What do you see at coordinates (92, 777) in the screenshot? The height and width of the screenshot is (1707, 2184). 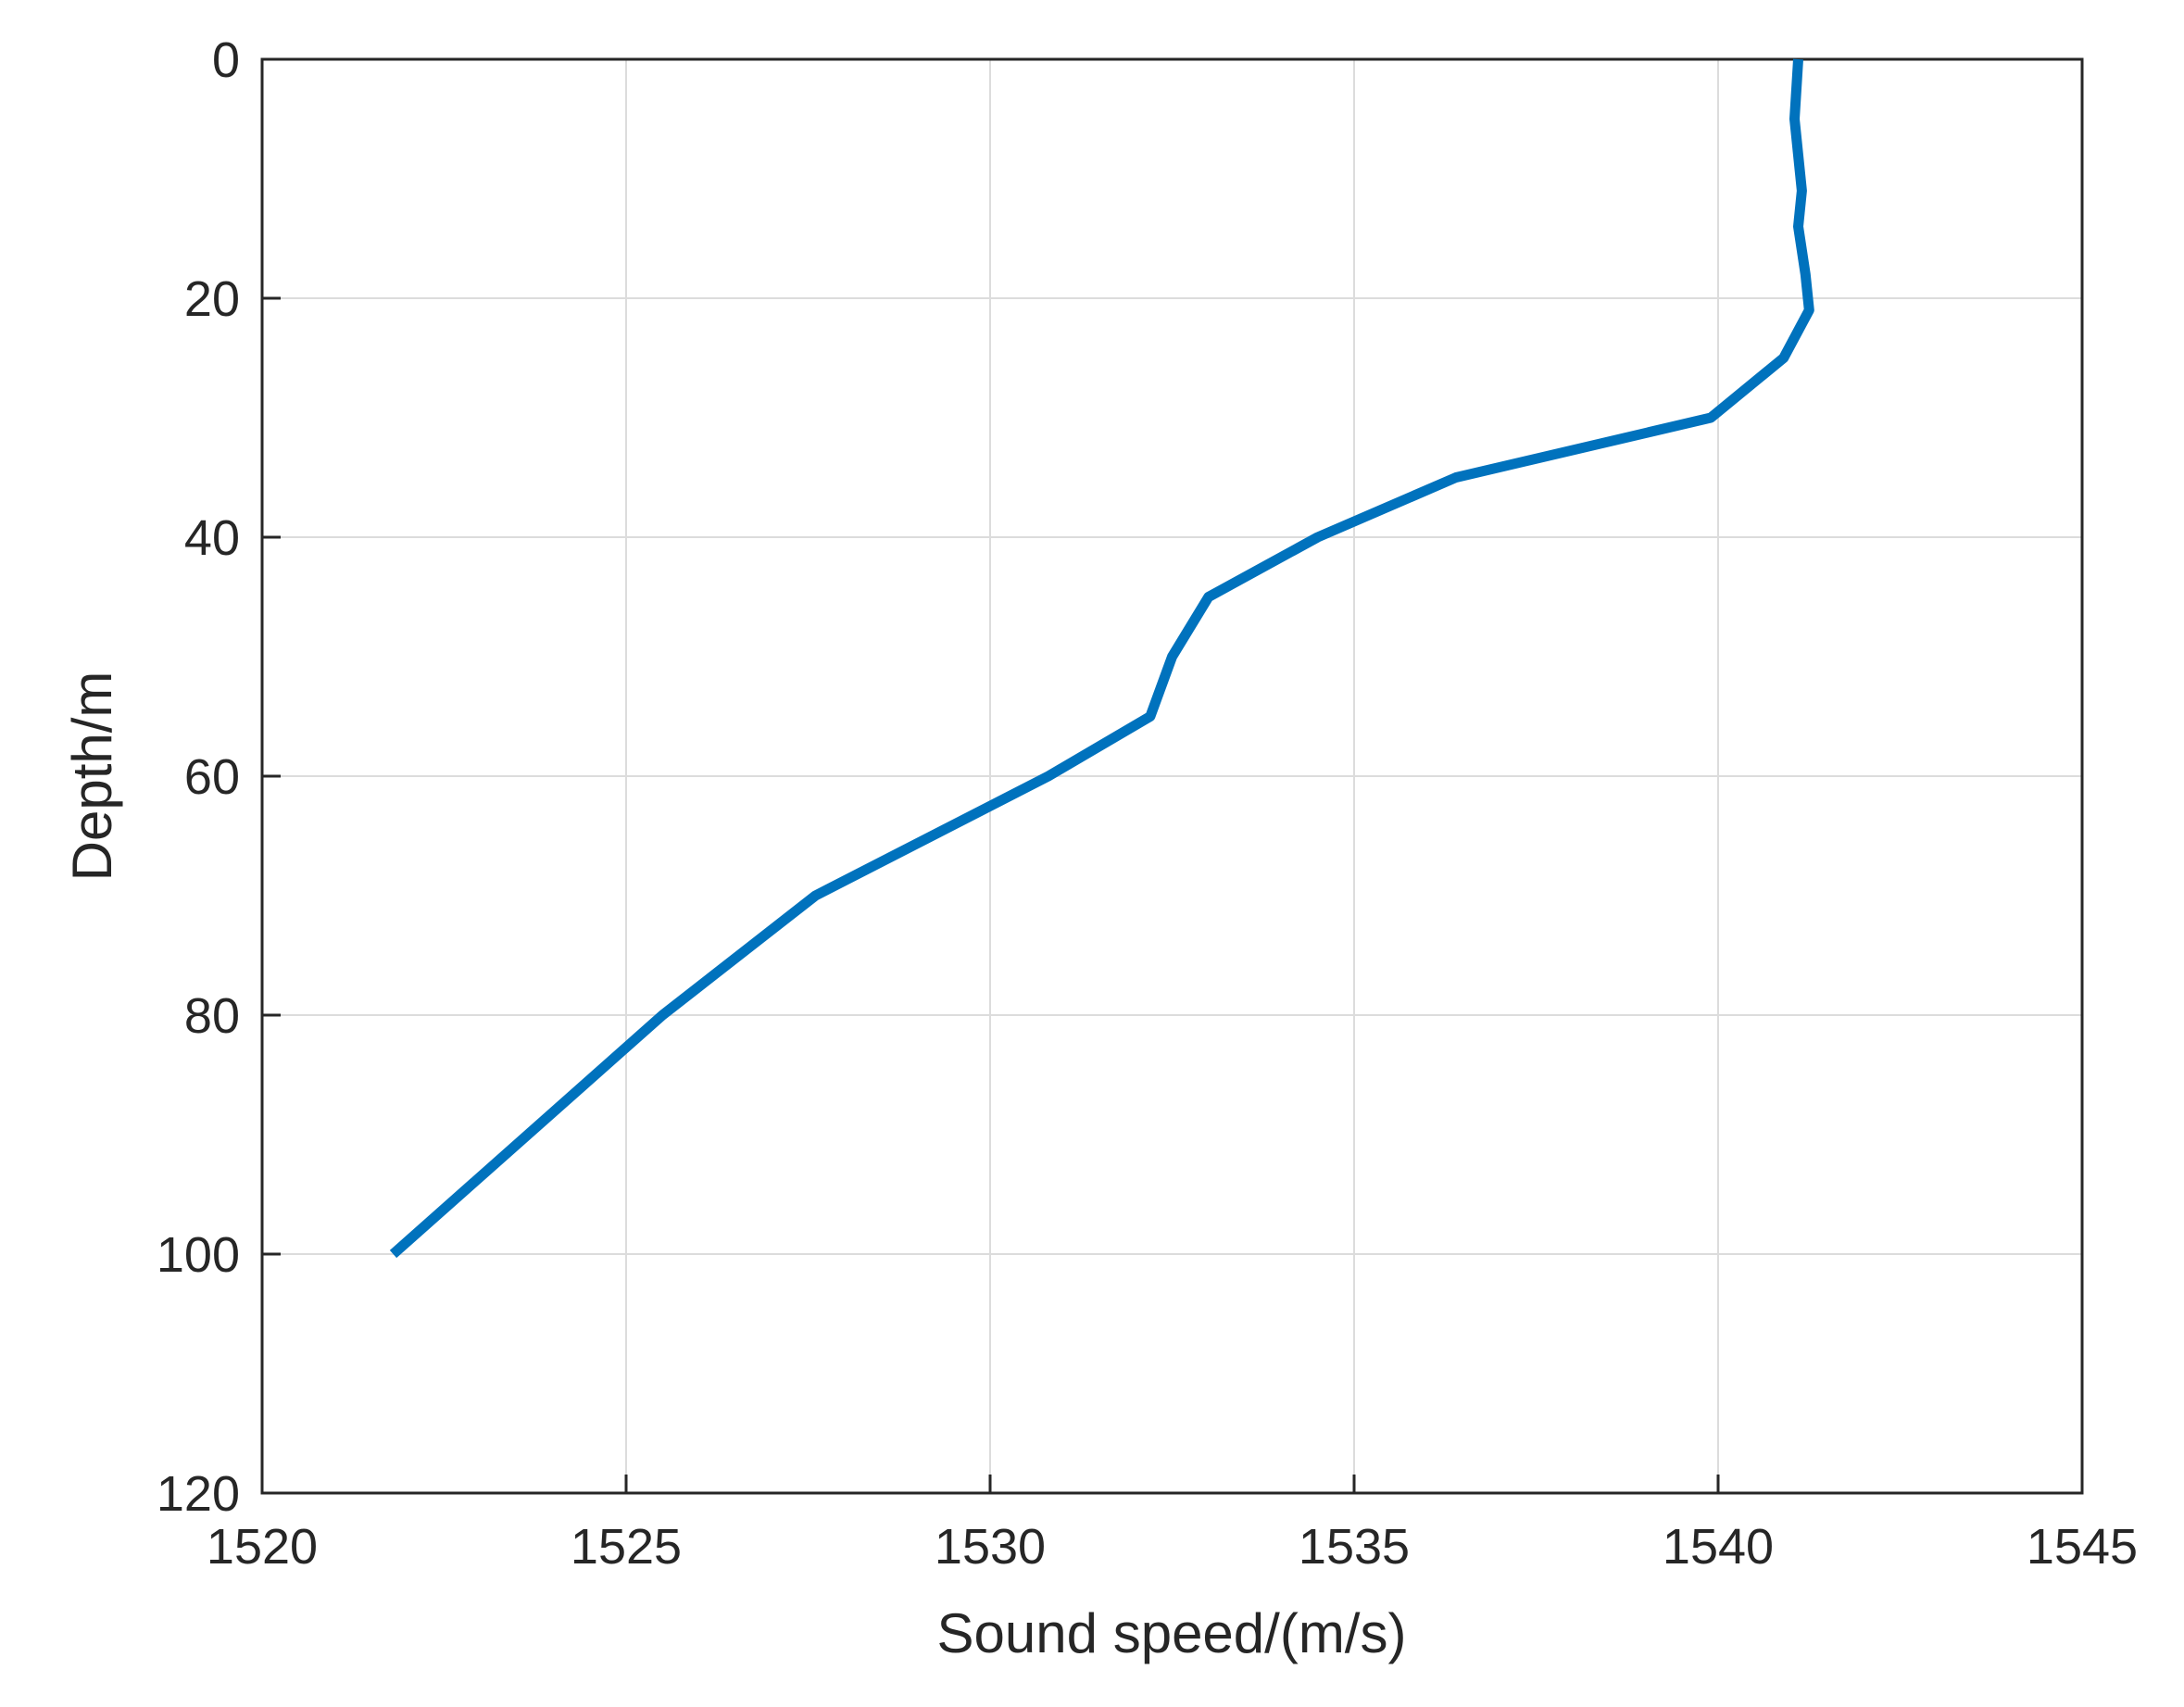 I see `y-axis-label: Depth/m` at bounding box center [92, 777].